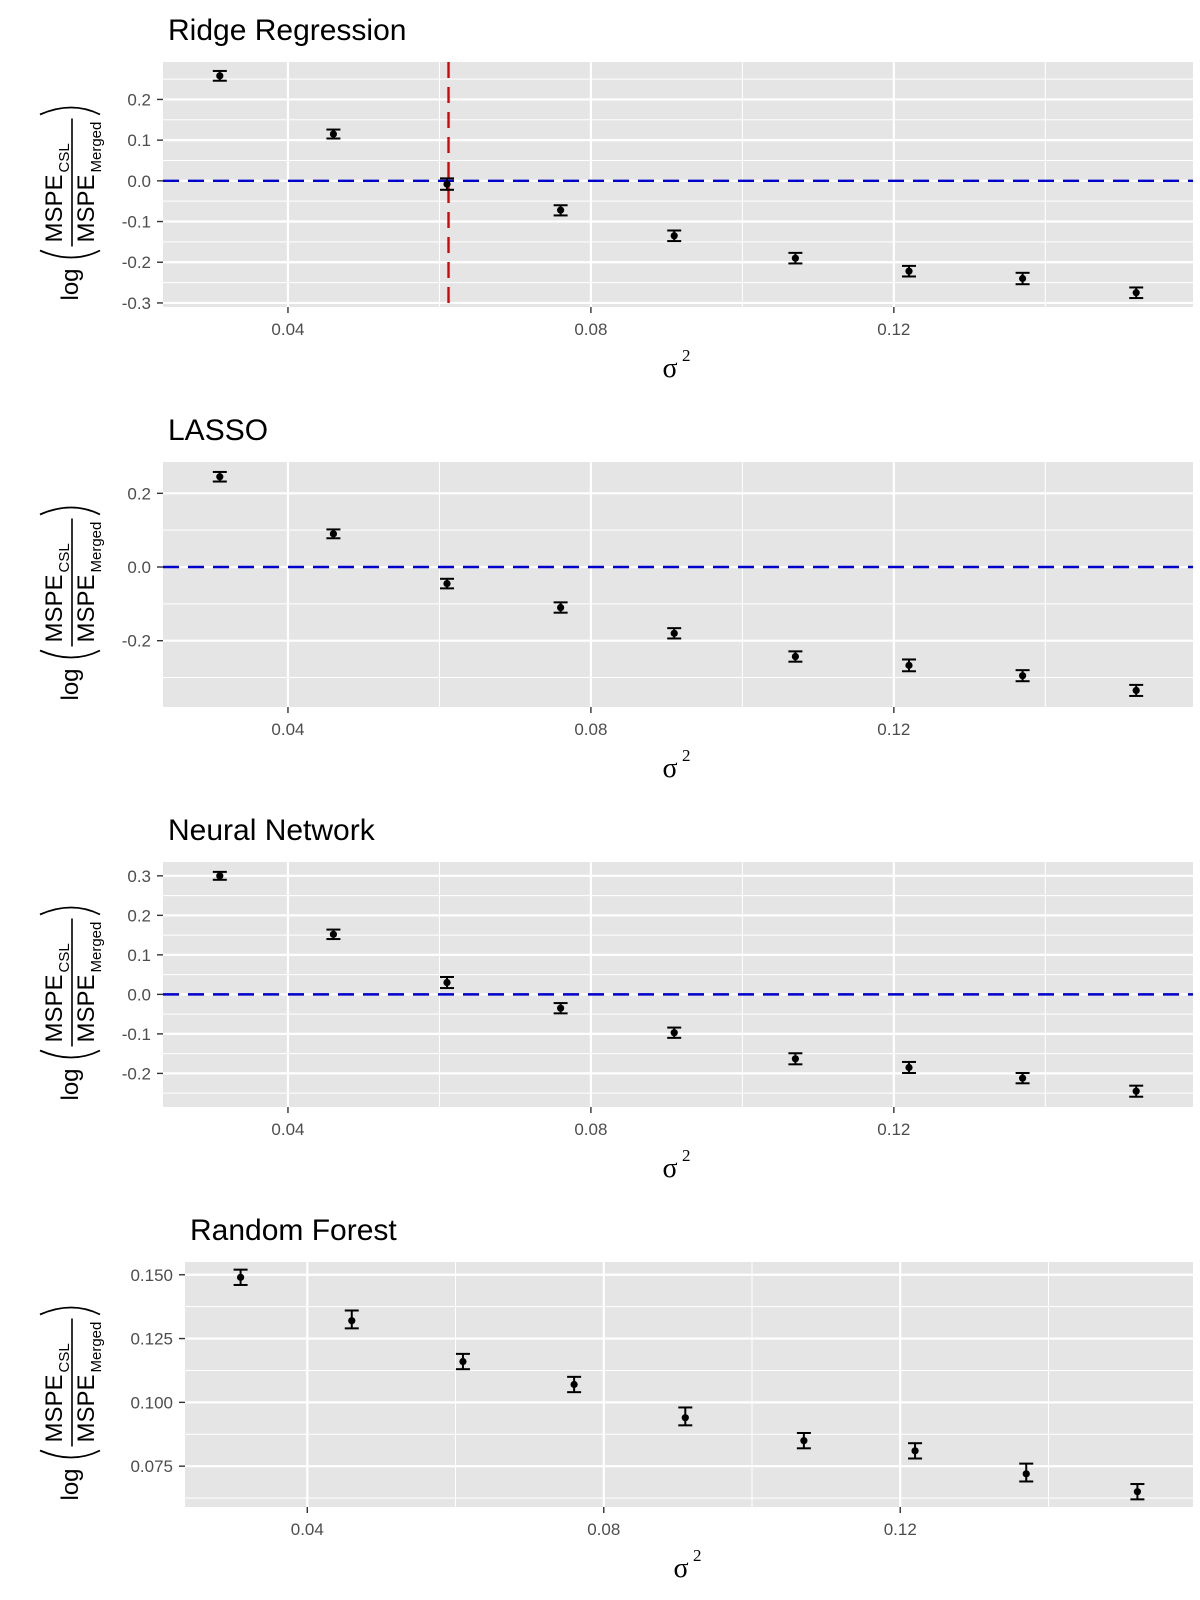 The image size is (1200, 1600). Describe the element at coordinates (151, 1402) in the screenshot. I see `y-tick-label: 0.100` at that location.